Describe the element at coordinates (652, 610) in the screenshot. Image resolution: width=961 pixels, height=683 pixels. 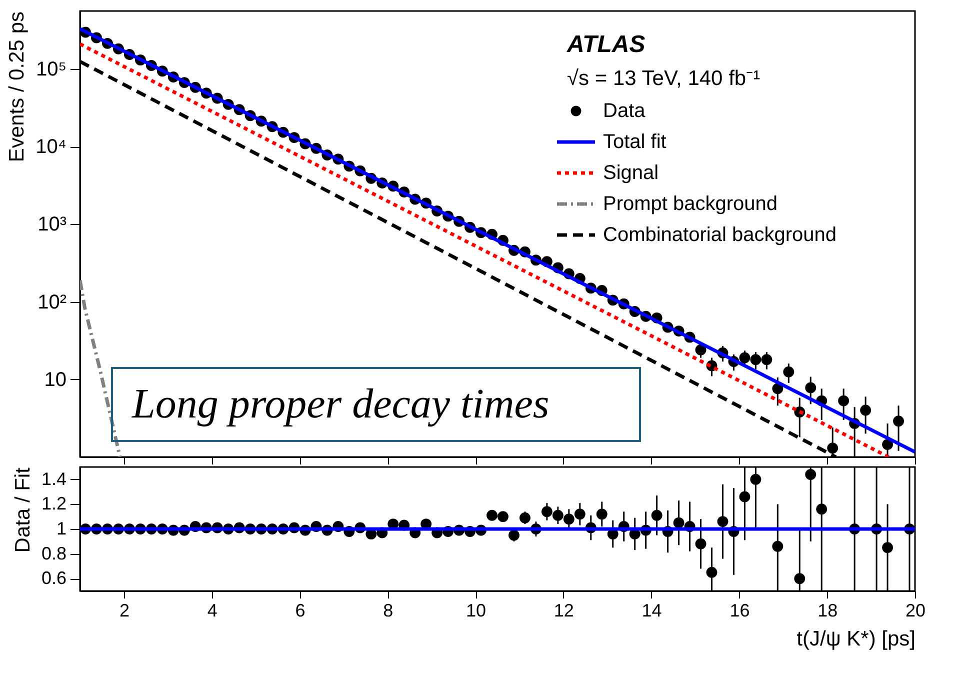
I see `x-tick-label: 14` at that location.